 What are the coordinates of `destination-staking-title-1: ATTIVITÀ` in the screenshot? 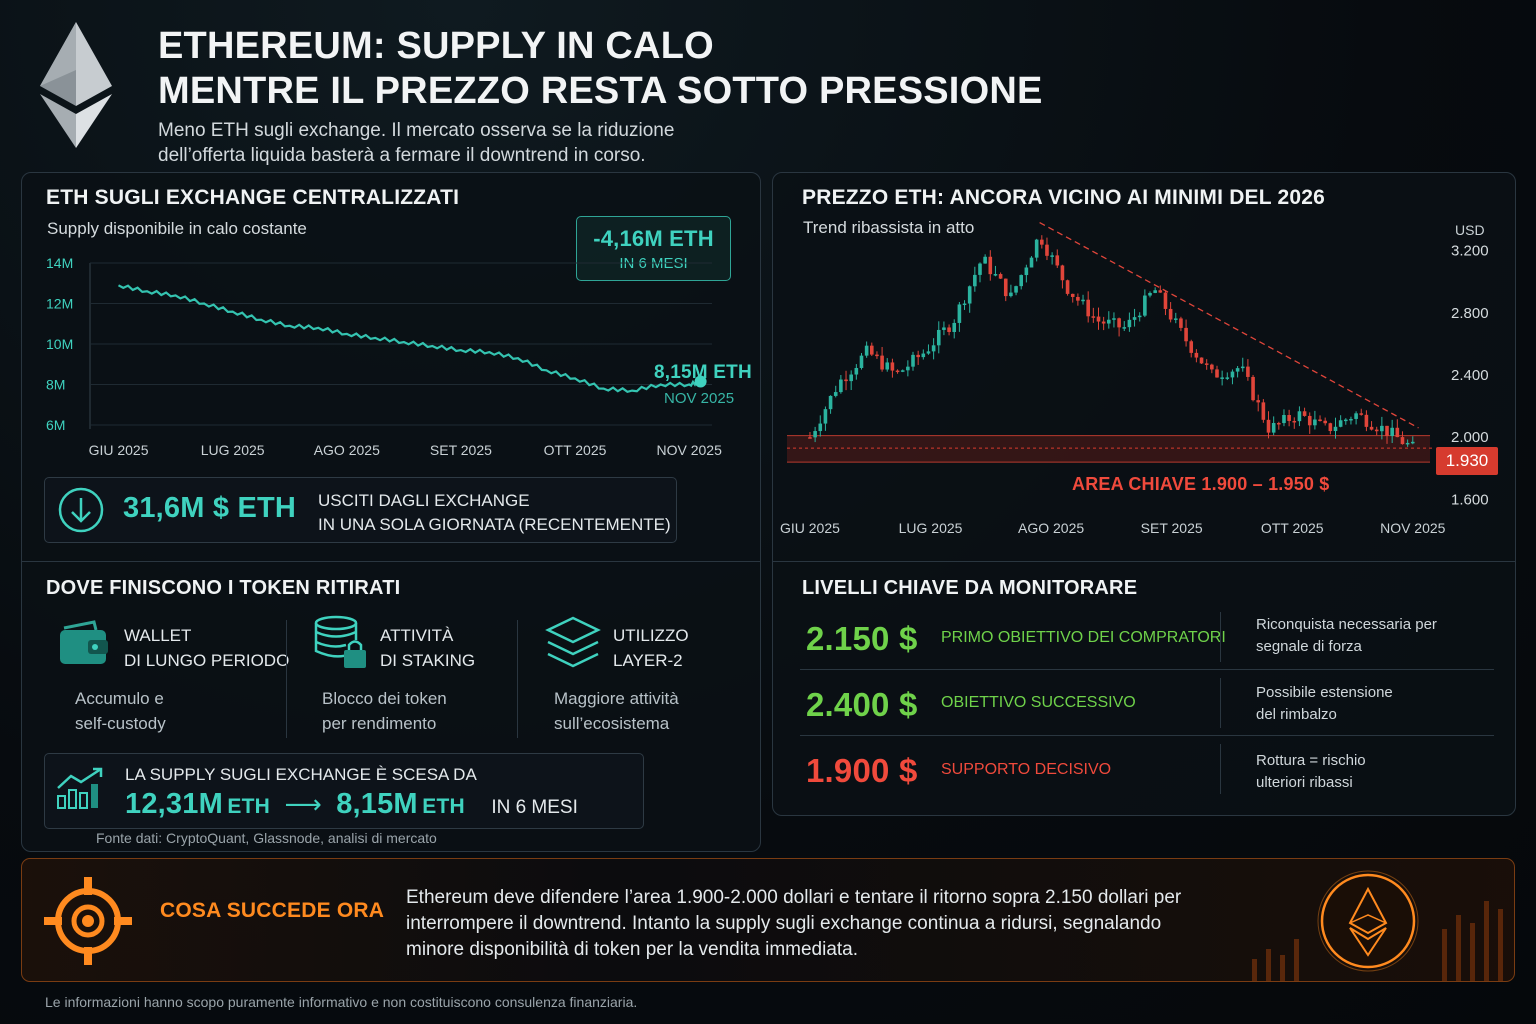 It's located at (417, 635).